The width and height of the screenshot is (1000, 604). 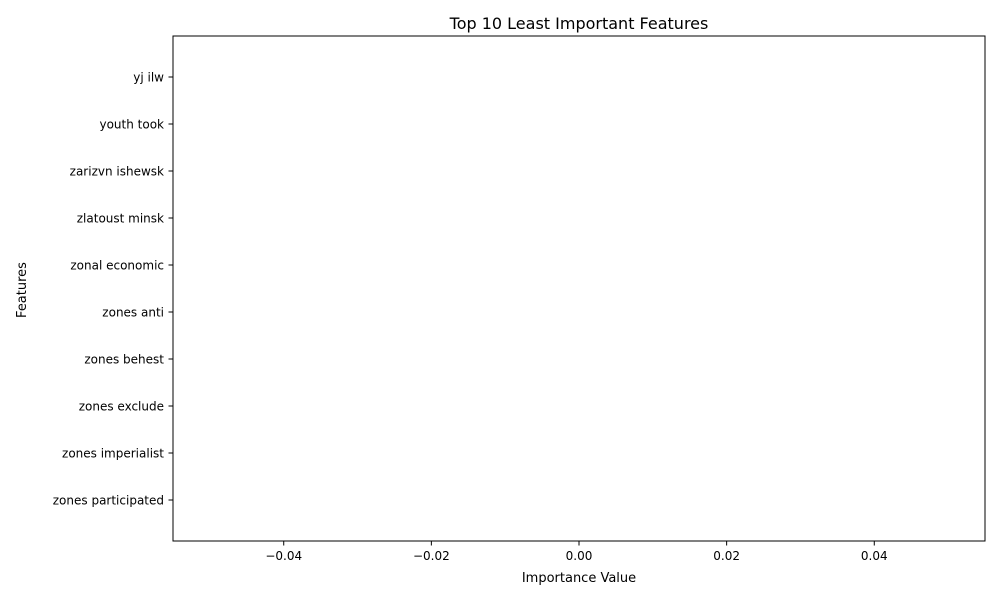 I want to click on x-tick-label: 0.04, so click(x=874, y=556).